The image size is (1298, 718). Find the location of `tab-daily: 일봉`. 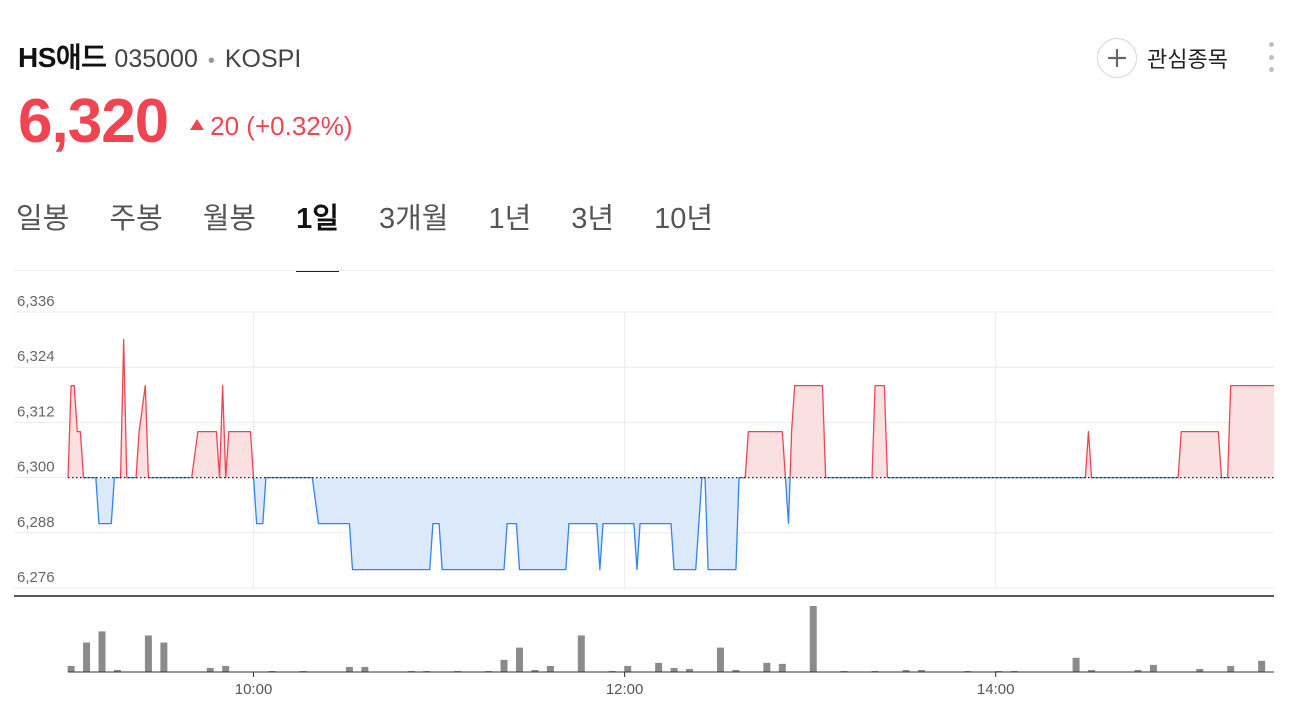

tab-daily: 일봉 is located at coordinates (43, 219).